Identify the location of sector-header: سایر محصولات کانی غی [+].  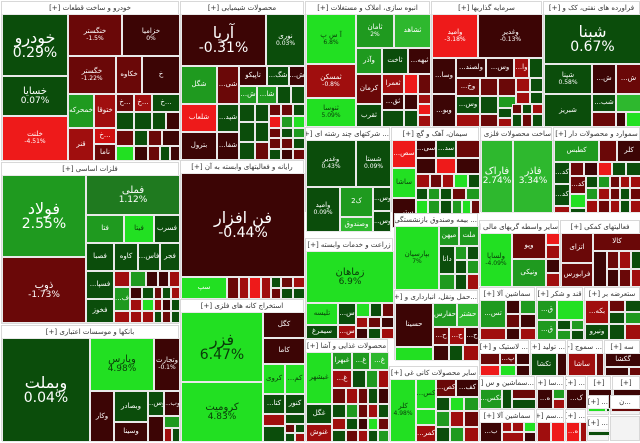
(433, 373).